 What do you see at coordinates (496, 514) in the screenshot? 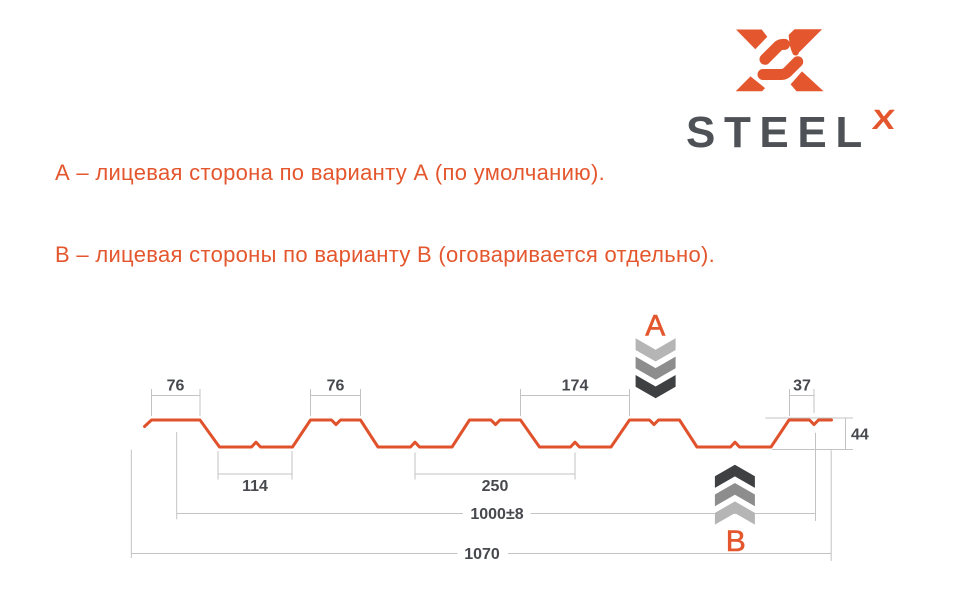
I see `dim-working-width: 1000±8` at bounding box center [496, 514].